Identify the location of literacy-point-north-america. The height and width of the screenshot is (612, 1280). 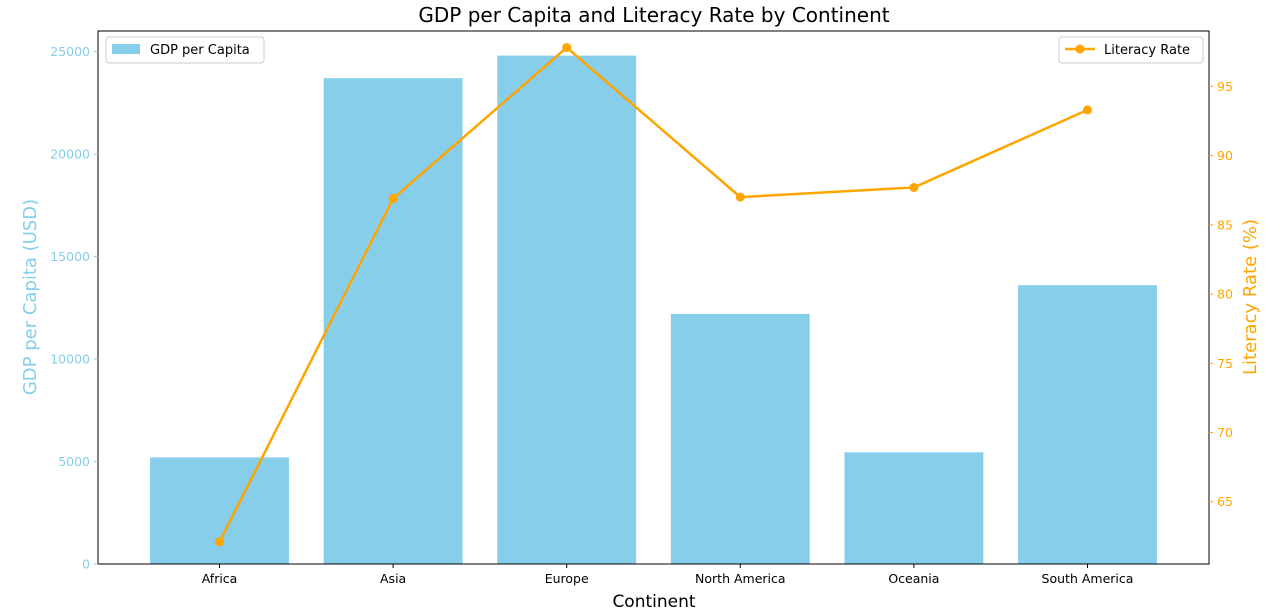
(740, 197).